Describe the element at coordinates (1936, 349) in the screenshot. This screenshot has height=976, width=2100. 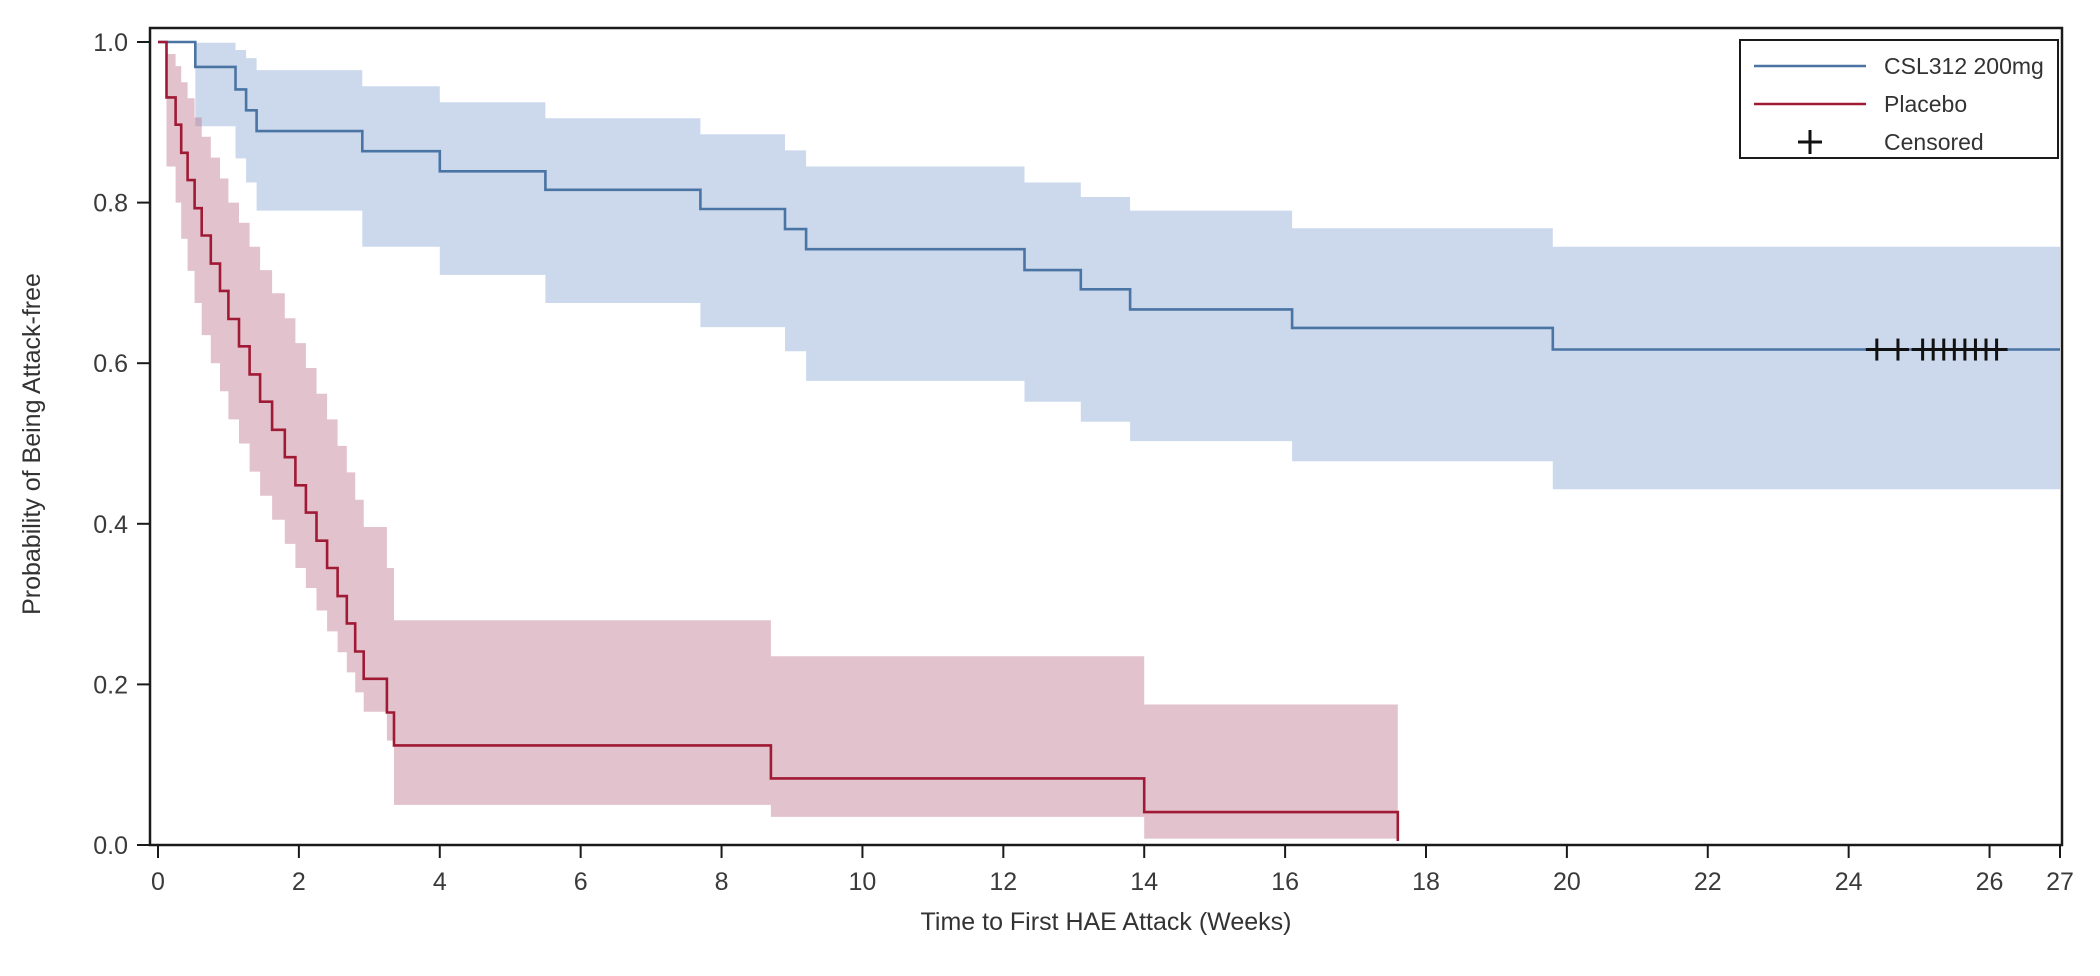
I see `censored-marks` at that location.